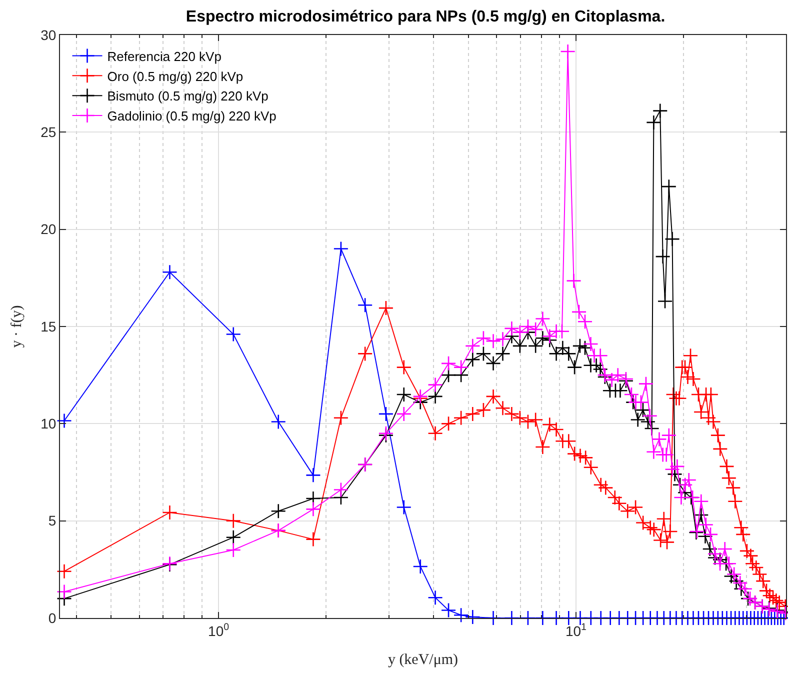 This screenshot has height=673, width=788. What do you see at coordinates (575, 630) in the screenshot?
I see `x-tick-label: 10$^{1}$` at bounding box center [575, 630].